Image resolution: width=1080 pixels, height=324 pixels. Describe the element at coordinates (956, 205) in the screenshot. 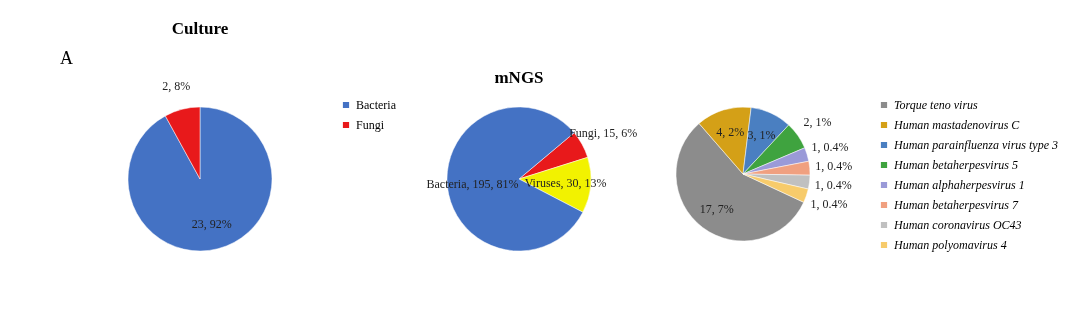

I see `legend-label: Human betaherpesvirus 7` at that location.